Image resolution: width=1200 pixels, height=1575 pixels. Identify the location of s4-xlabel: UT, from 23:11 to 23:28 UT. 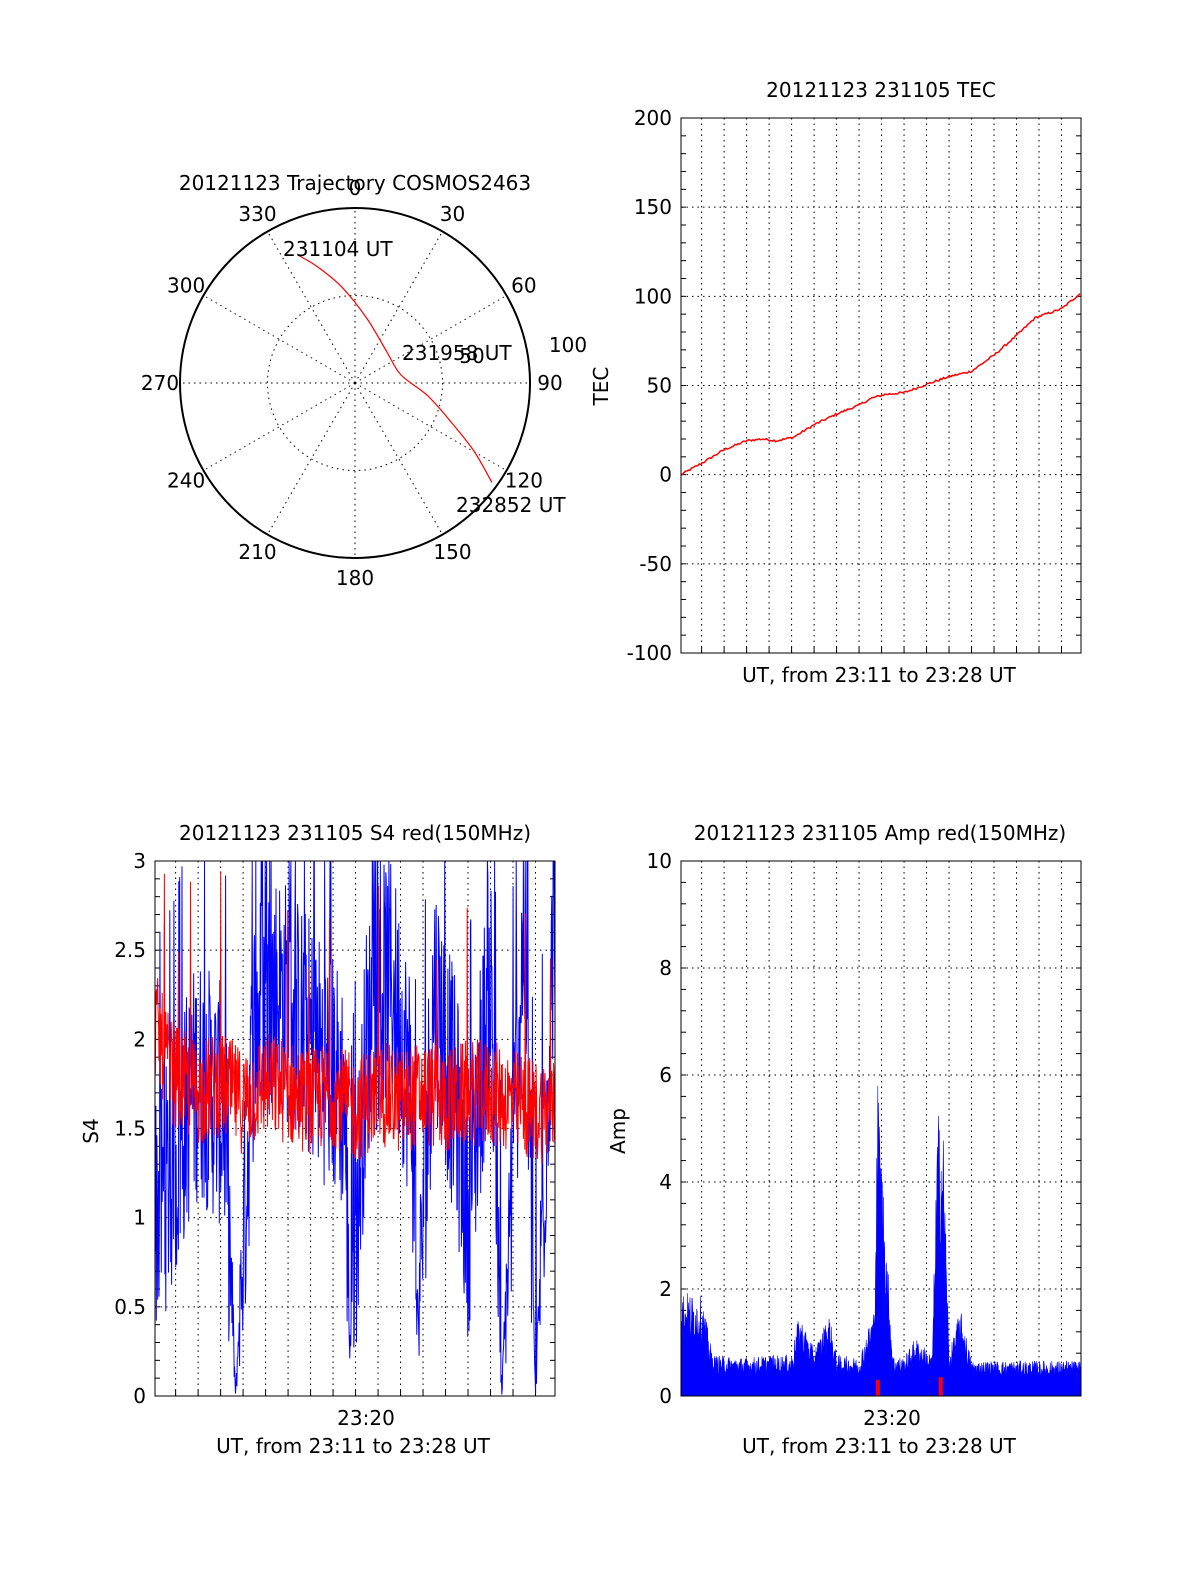
(353, 1446).